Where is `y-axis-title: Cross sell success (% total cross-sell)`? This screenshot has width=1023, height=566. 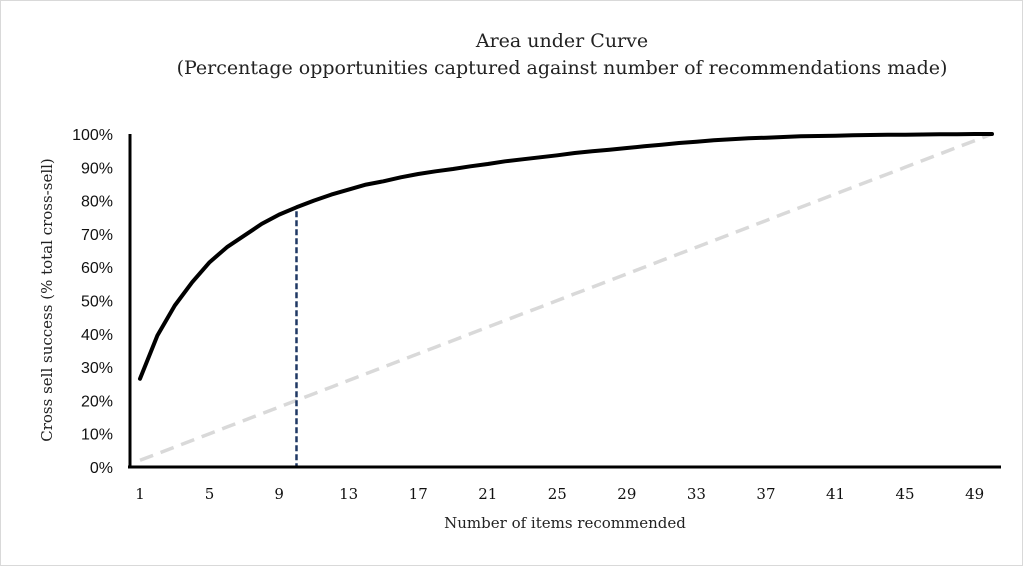 y-axis-title: Cross sell success (% total cross-sell) is located at coordinates (47, 300).